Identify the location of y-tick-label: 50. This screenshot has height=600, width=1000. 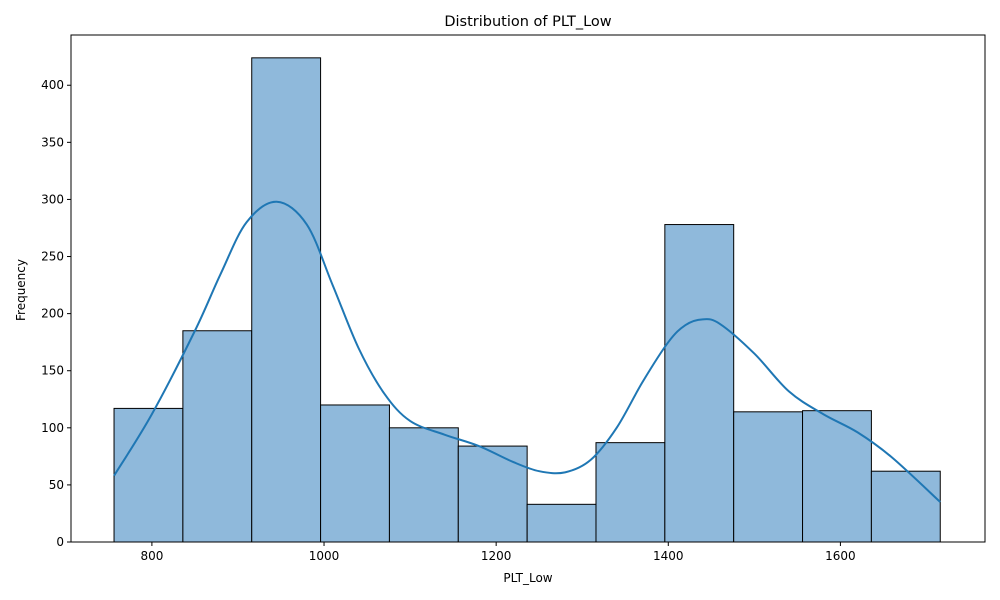
(56, 485).